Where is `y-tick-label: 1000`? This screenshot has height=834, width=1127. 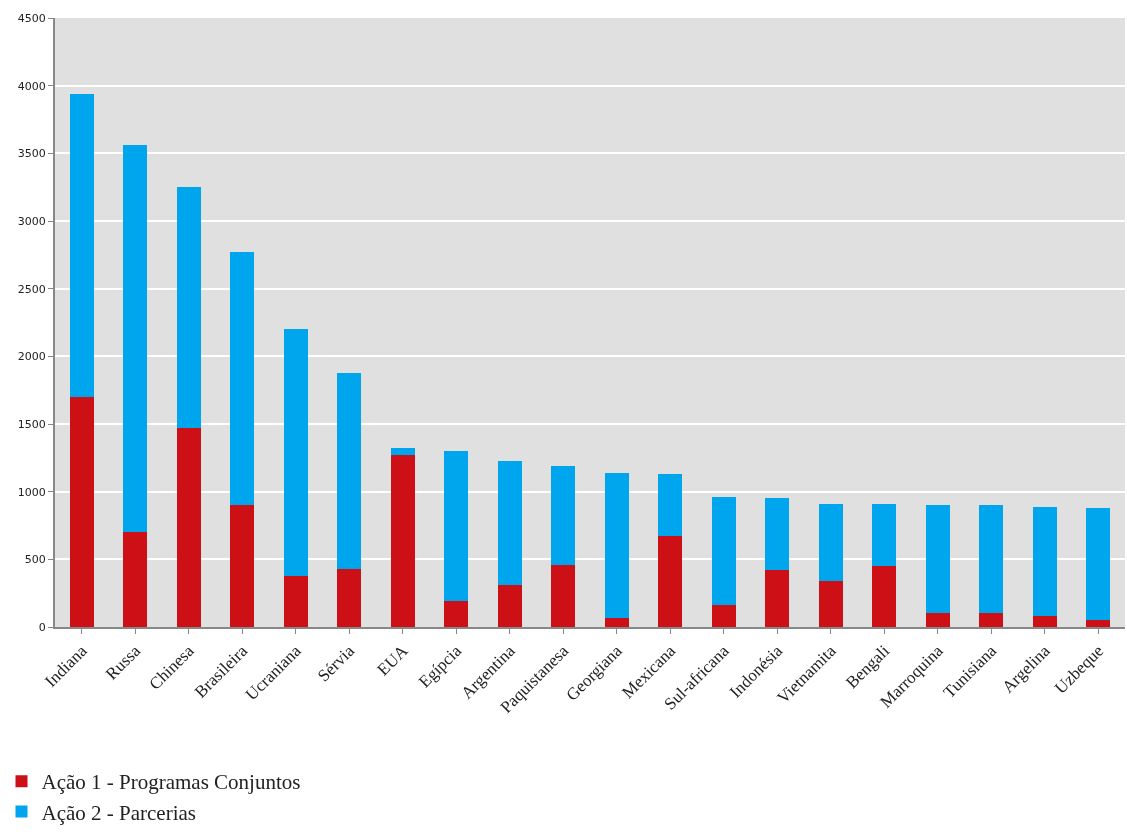 y-tick-label: 1000 is located at coordinates (31, 492).